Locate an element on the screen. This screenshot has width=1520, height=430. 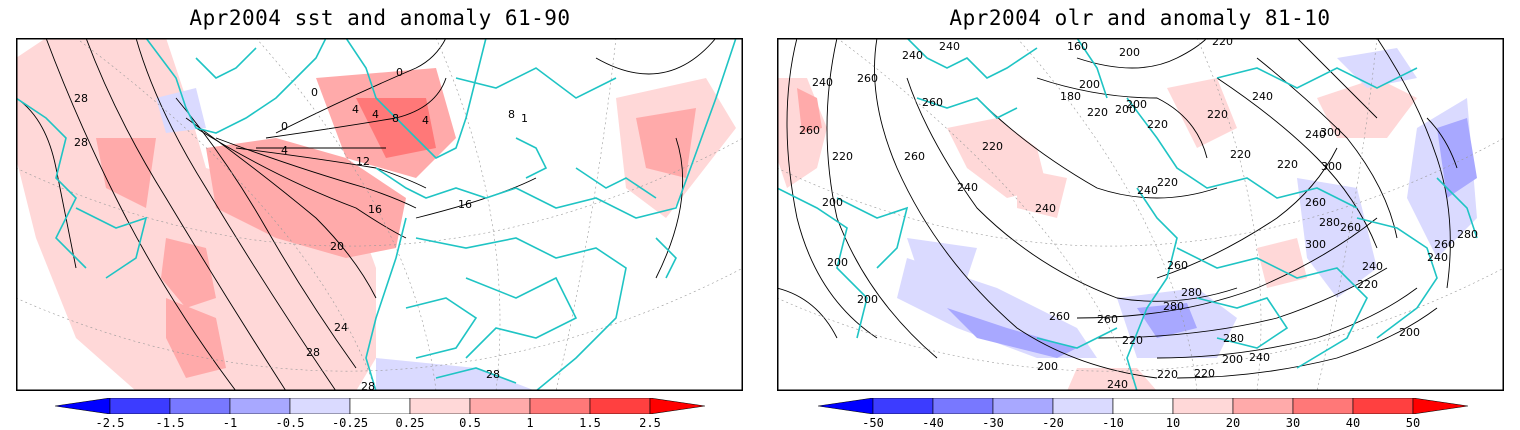
contour-label: 1 is located at coordinates (524, 118).